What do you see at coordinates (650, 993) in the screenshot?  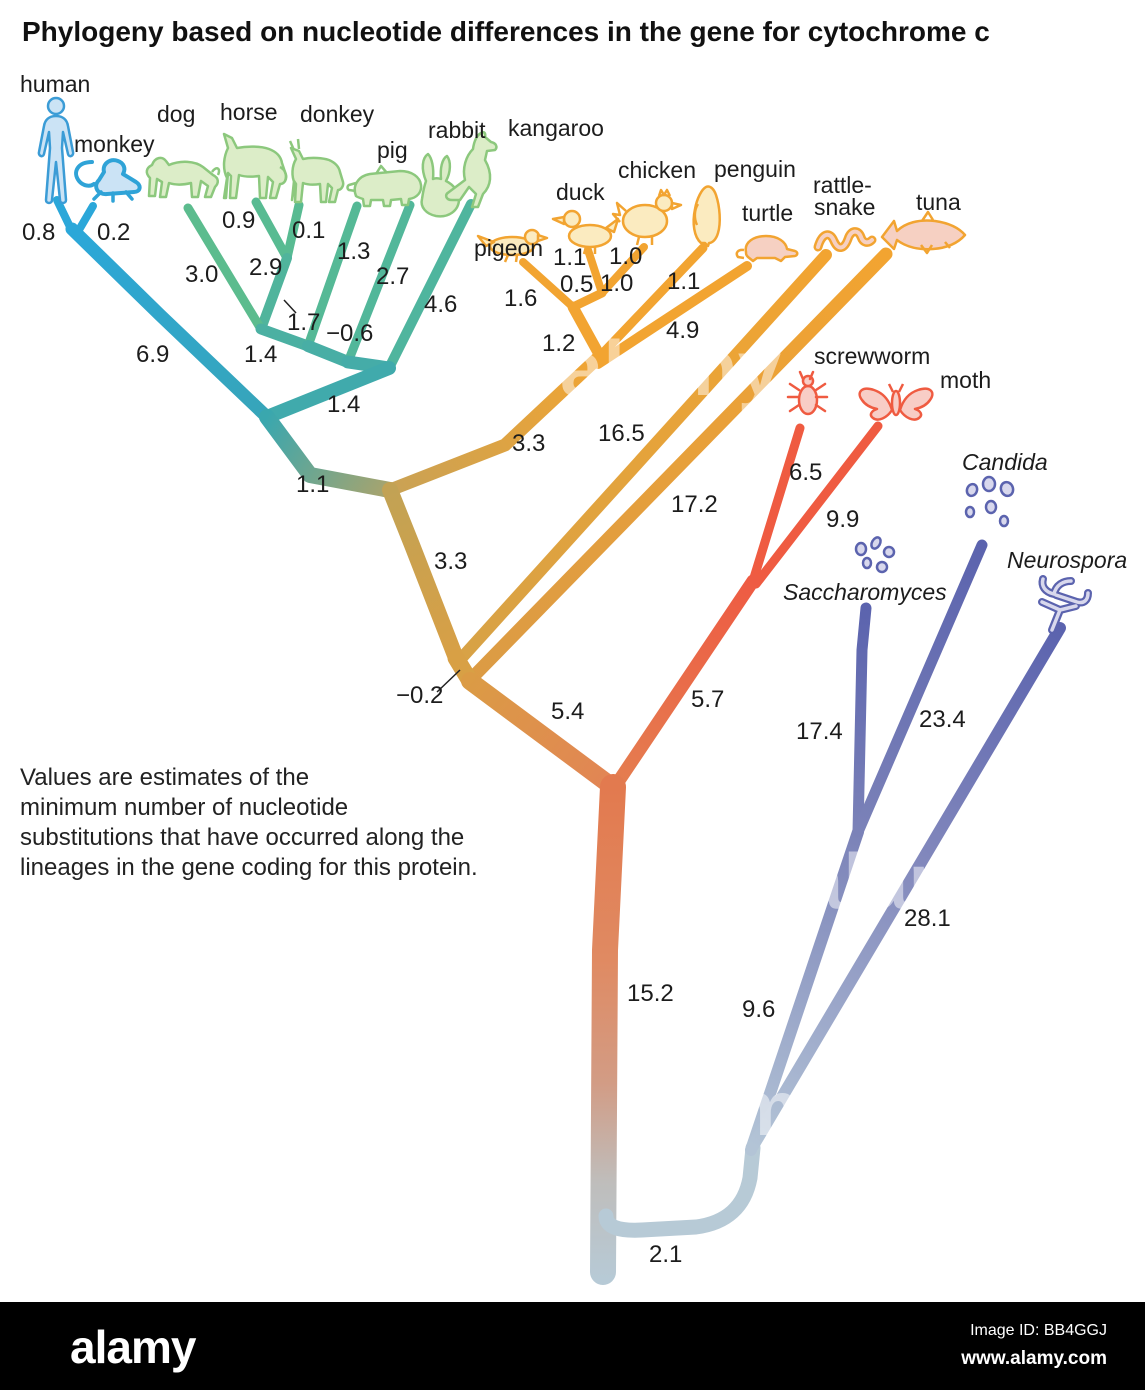 I see `branch-value-35: 15.2` at bounding box center [650, 993].